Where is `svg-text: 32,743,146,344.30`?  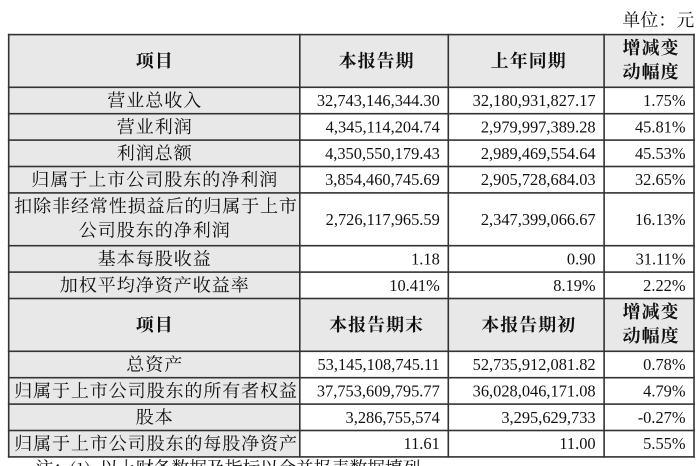
svg-text: 32,743,146,344.30 is located at coordinates (378, 100).